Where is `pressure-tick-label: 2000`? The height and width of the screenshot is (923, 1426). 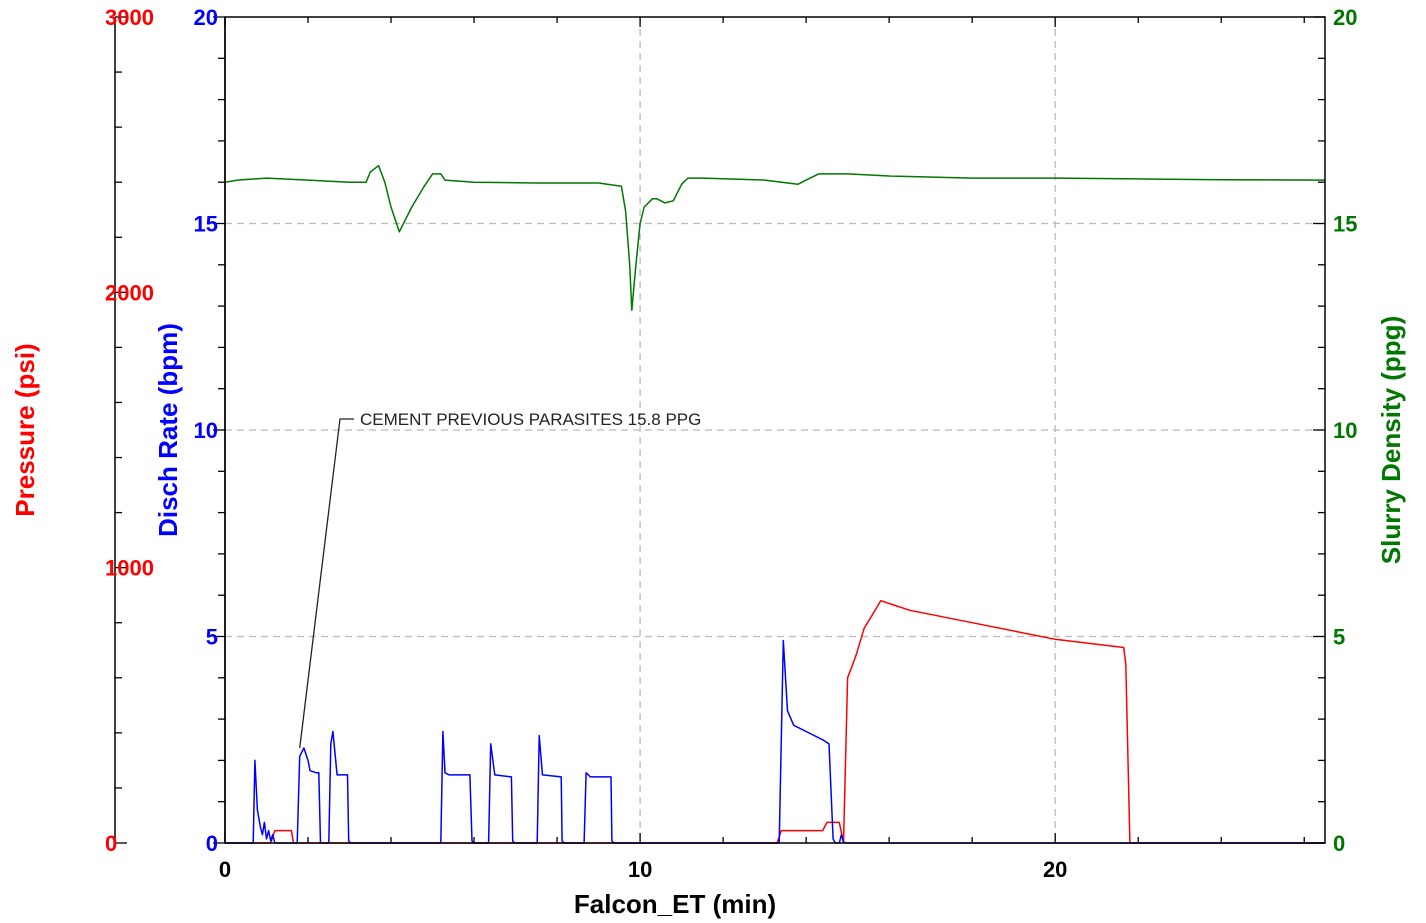
pressure-tick-label: 2000 is located at coordinates (129, 292).